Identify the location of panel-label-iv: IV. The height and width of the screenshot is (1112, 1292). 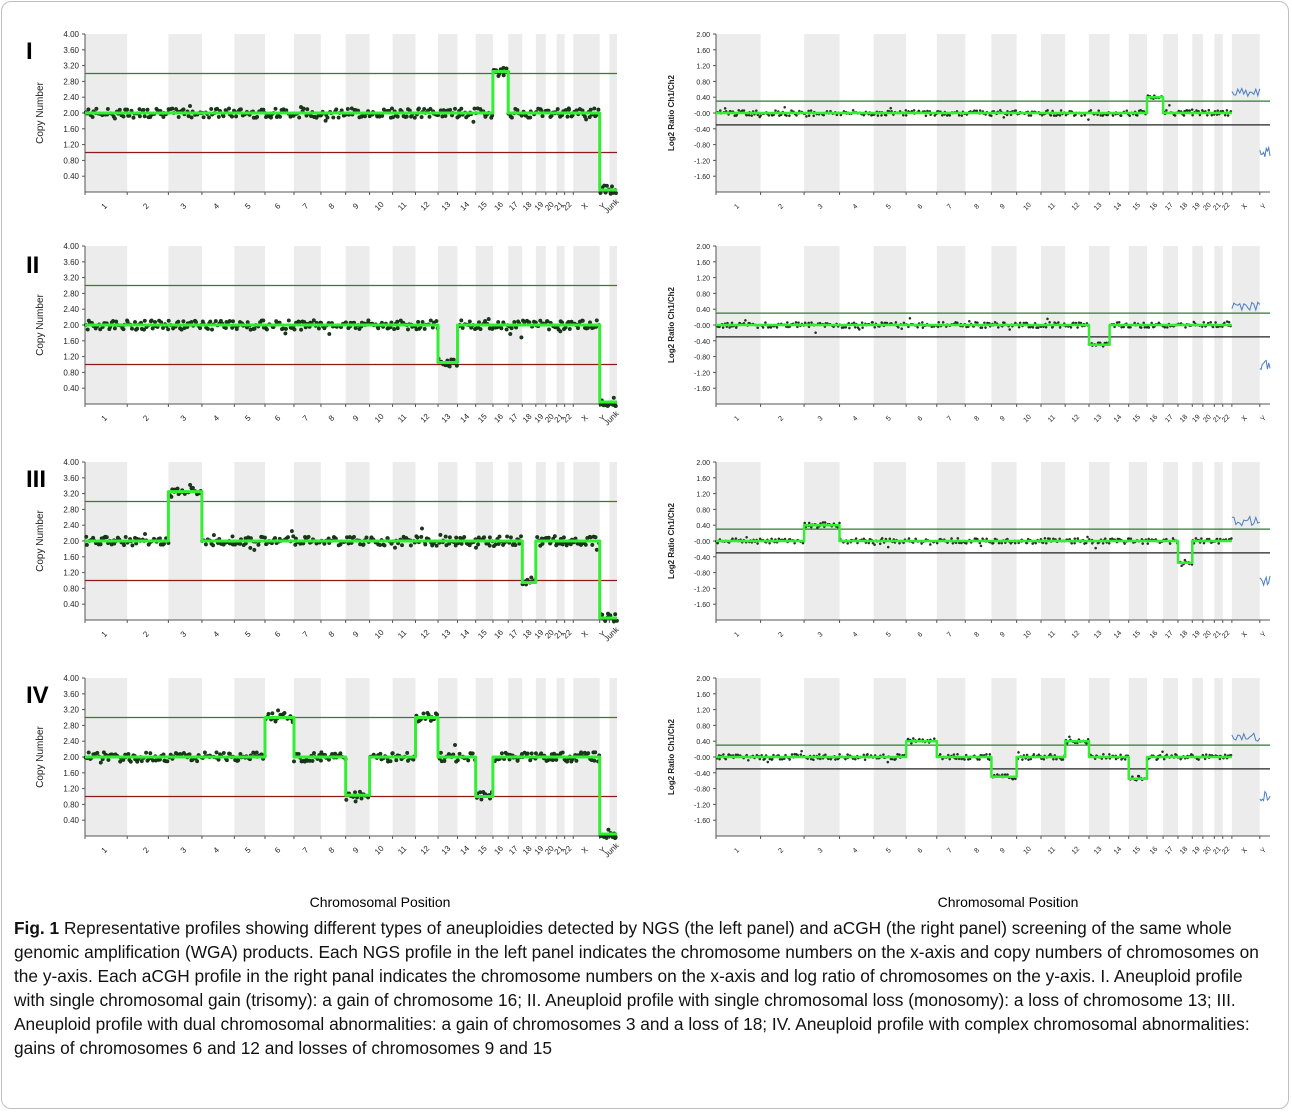
(37, 695).